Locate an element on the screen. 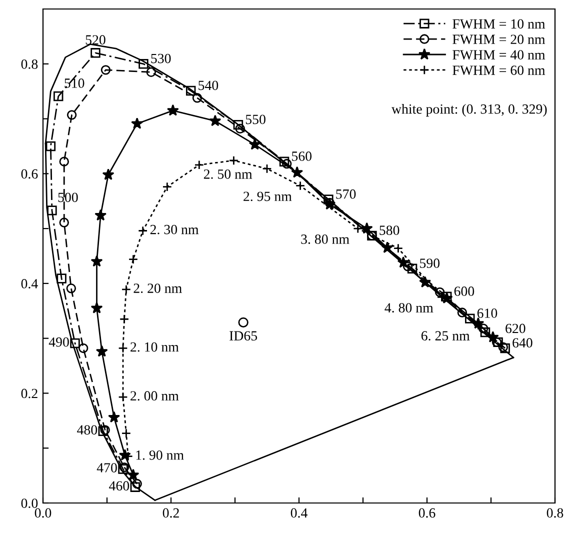 This screenshot has width=573, height=534. annotation: 2. 50 nm is located at coordinates (228, 174).